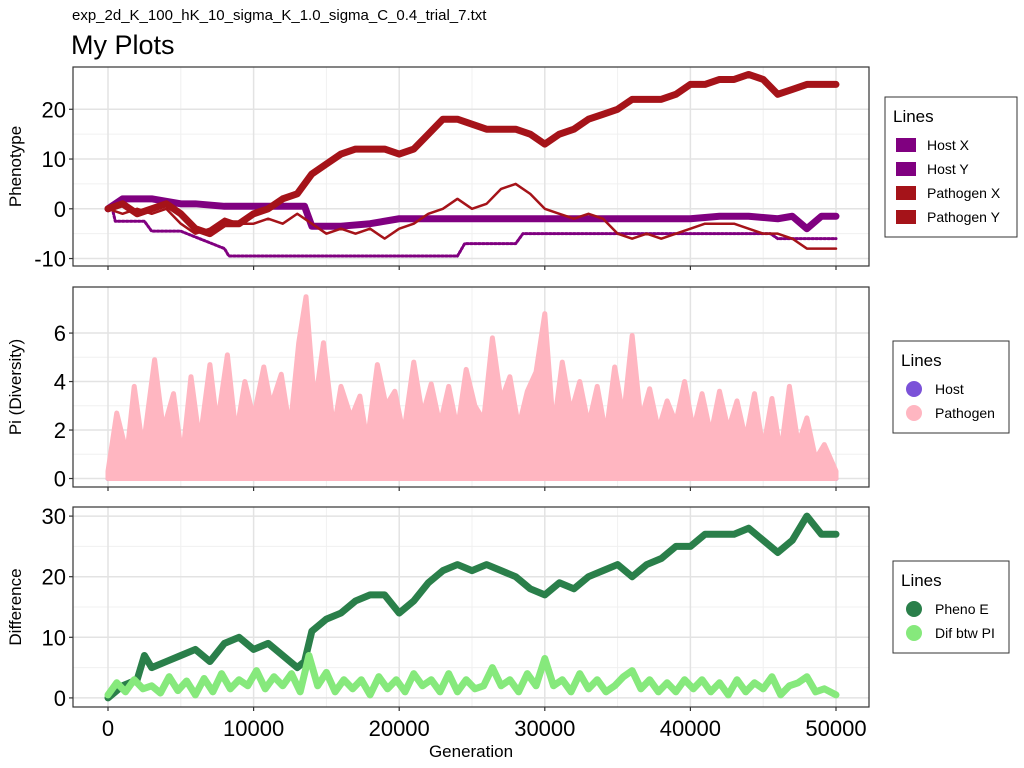  What do you see at coordinates (948, 145) in the screenshot?
I see `legend-label: Host X` at bounding box center [948, 145].